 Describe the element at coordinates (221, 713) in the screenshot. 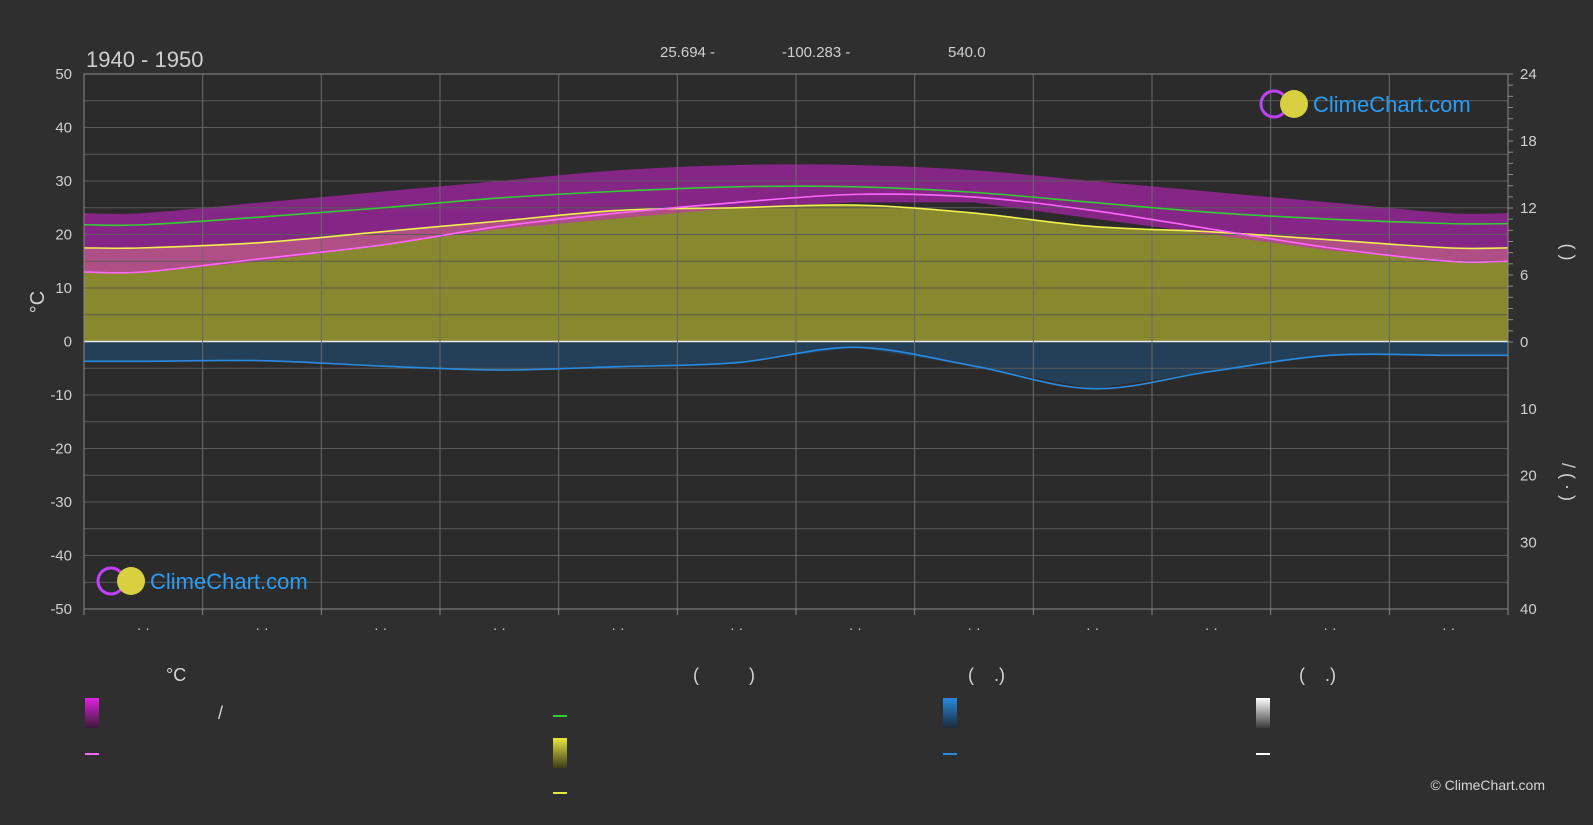

I see `legend-text-temp-range: /` at that location.